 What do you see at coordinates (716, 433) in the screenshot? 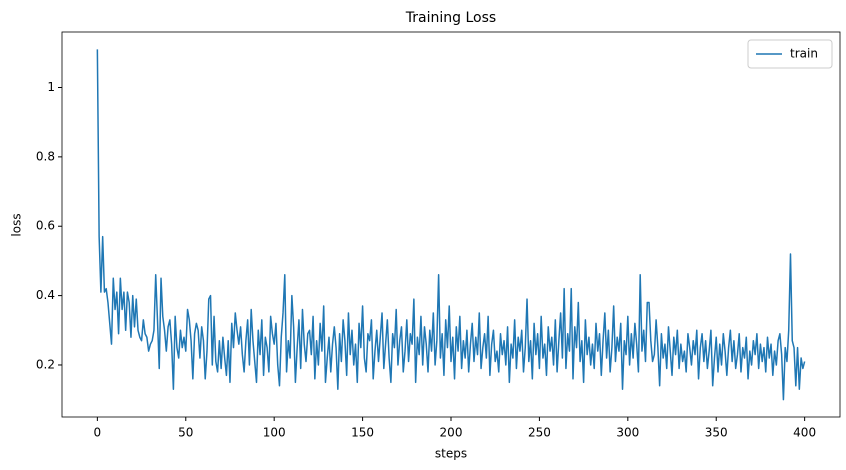
I see `x-tick-label: 350` at bounding box center [716, 433].